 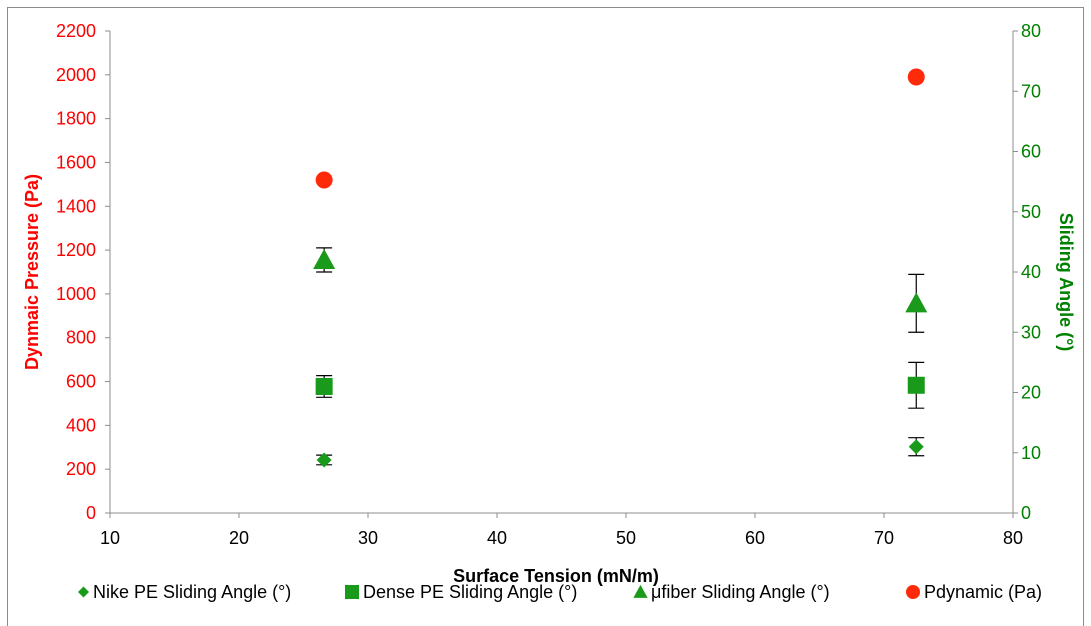 I want to click on y-left-tick-label: 800, so click(x=81, y=338).